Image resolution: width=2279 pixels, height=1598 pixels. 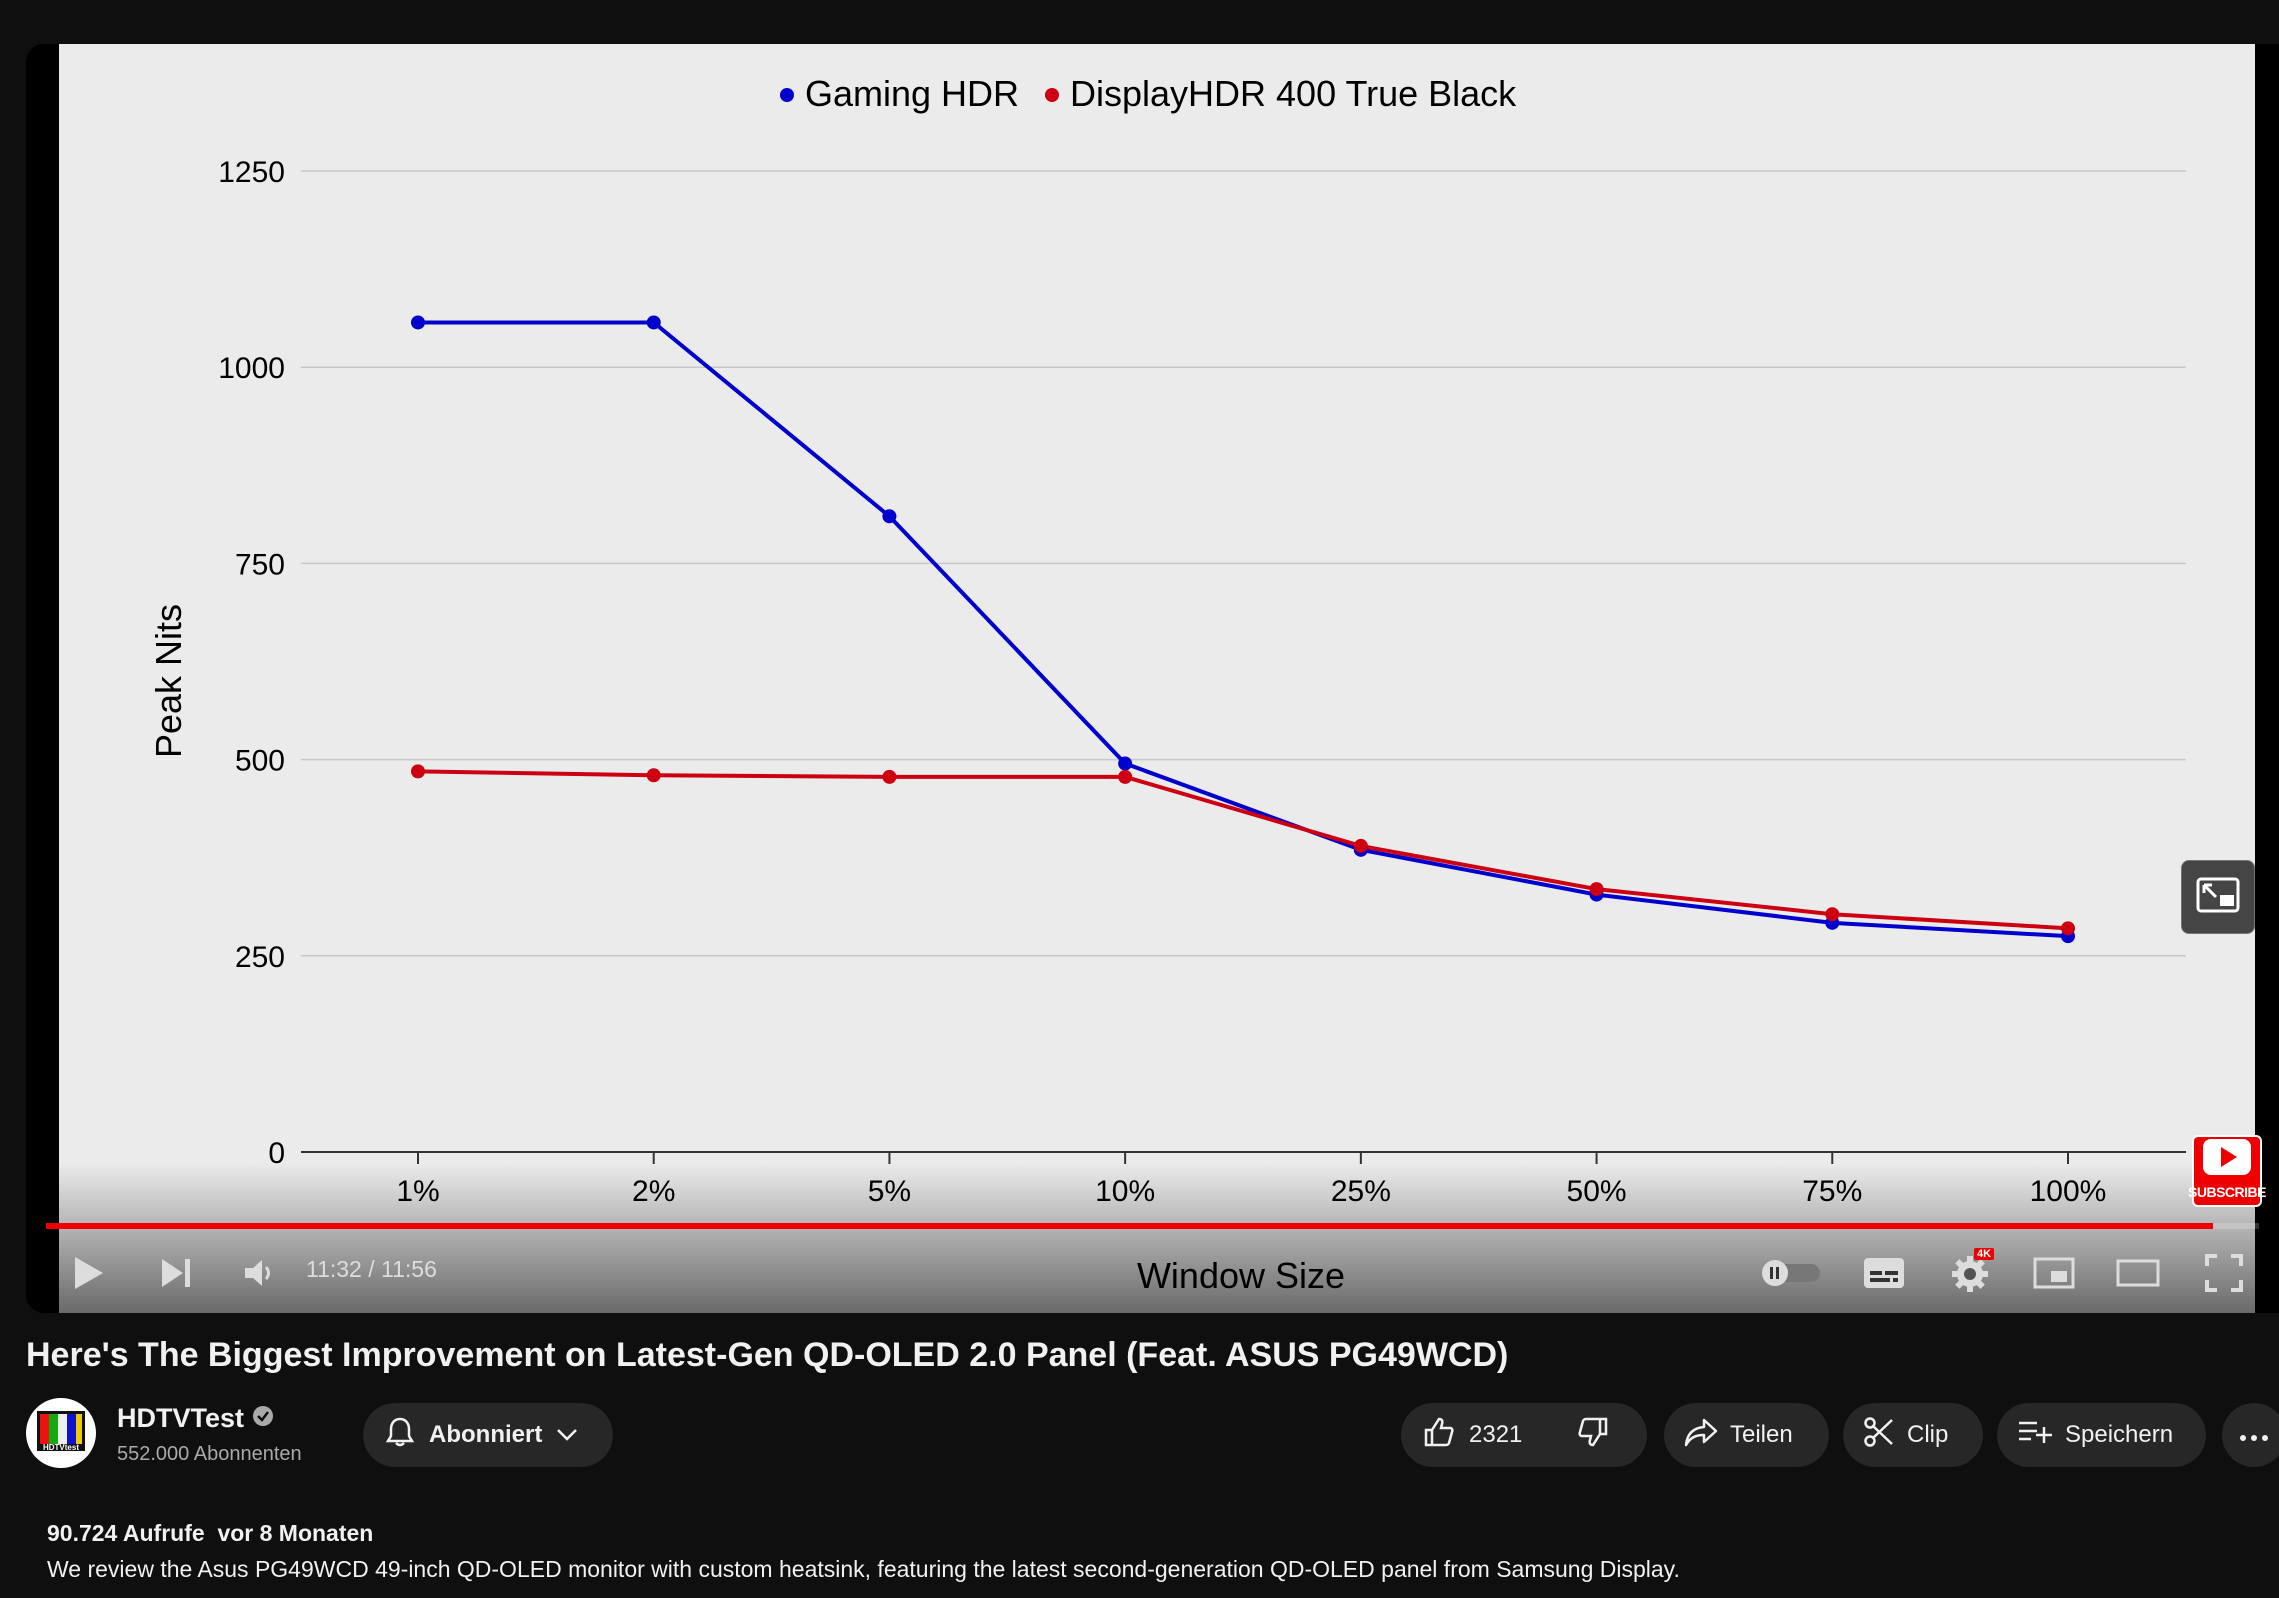 I want to click on play-button, so click(x=89, y=1273).